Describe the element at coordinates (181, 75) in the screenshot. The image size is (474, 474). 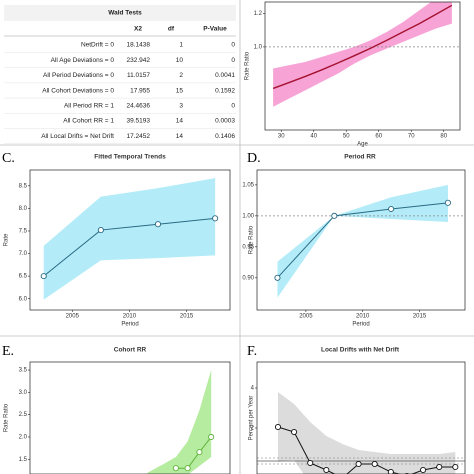
I see `cell: 2` at that location.